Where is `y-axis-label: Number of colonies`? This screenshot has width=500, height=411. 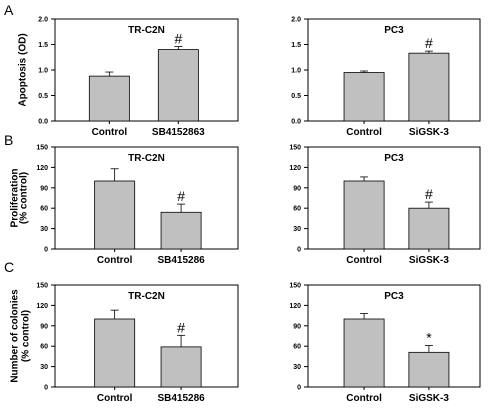
y-axis-label: Number of colonies is located at coordinates (15, 336).